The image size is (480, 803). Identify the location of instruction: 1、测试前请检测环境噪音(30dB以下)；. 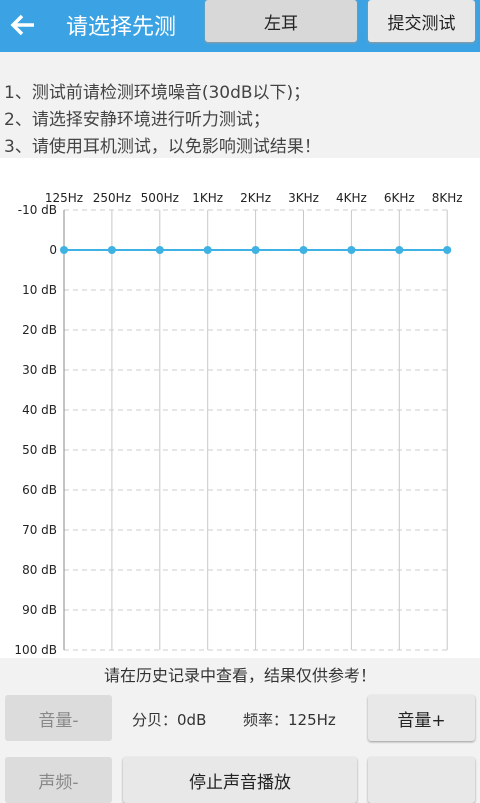
(157, 93).